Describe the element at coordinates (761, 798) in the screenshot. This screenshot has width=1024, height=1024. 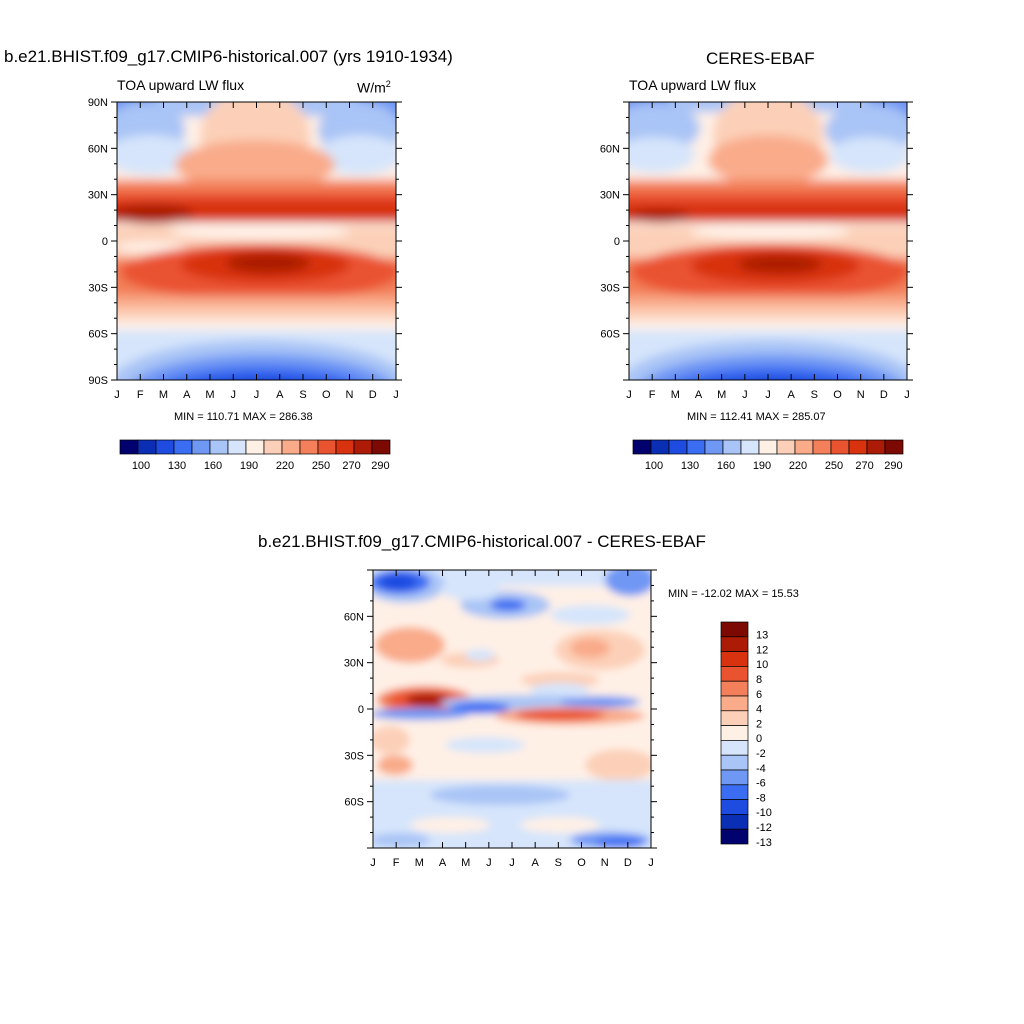
I see `panel3-colorbar-label: -8` at that location.